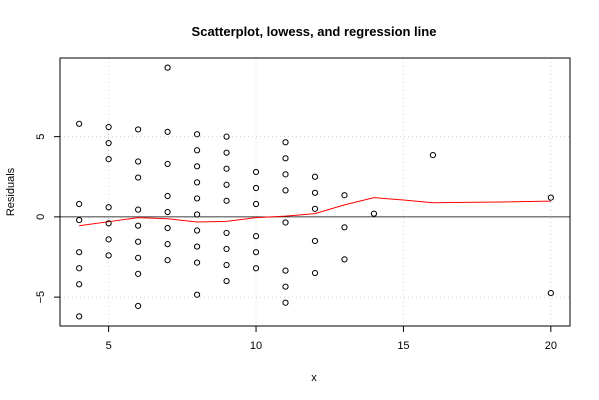 This screenshot has width=599, height=400. Describe the element at coordinates (109, 346) in the screenshot. I see `x-tick-label-0: 5` at that location.